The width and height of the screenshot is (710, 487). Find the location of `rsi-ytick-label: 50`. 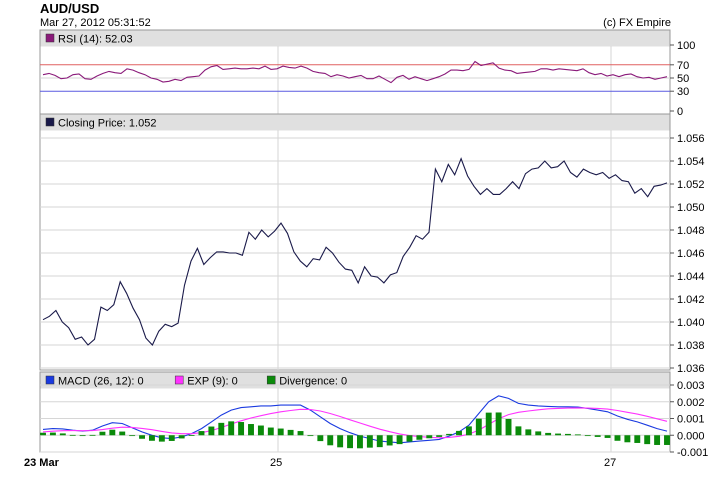

rsi-ytick-label: 50 is located at coordinates (683, 79).